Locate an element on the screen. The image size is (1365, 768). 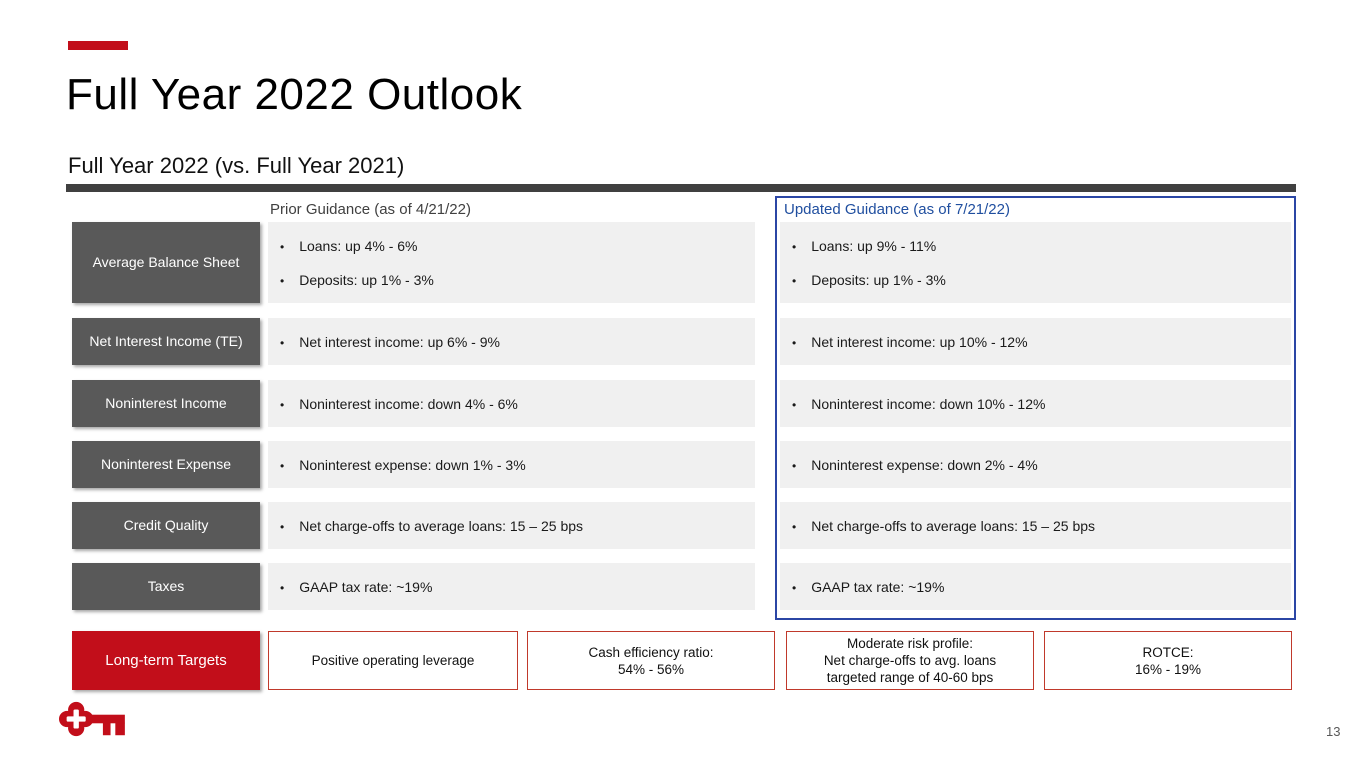
target-line: 16% - 19% is located at coordinates (1168, 669).